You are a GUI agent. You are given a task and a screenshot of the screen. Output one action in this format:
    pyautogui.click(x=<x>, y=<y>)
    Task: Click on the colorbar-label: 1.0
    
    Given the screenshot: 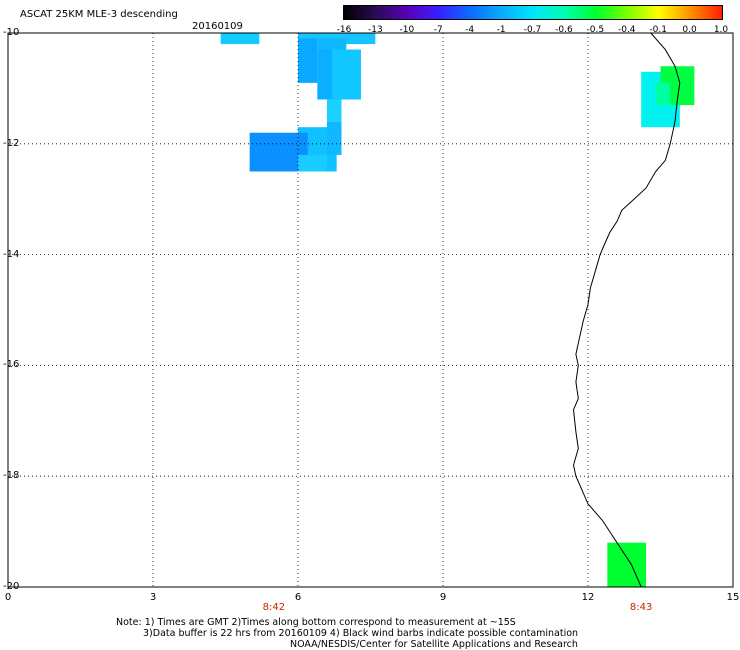 What is the action you would take?
    pyautogui.click(x=721, y=30)
    